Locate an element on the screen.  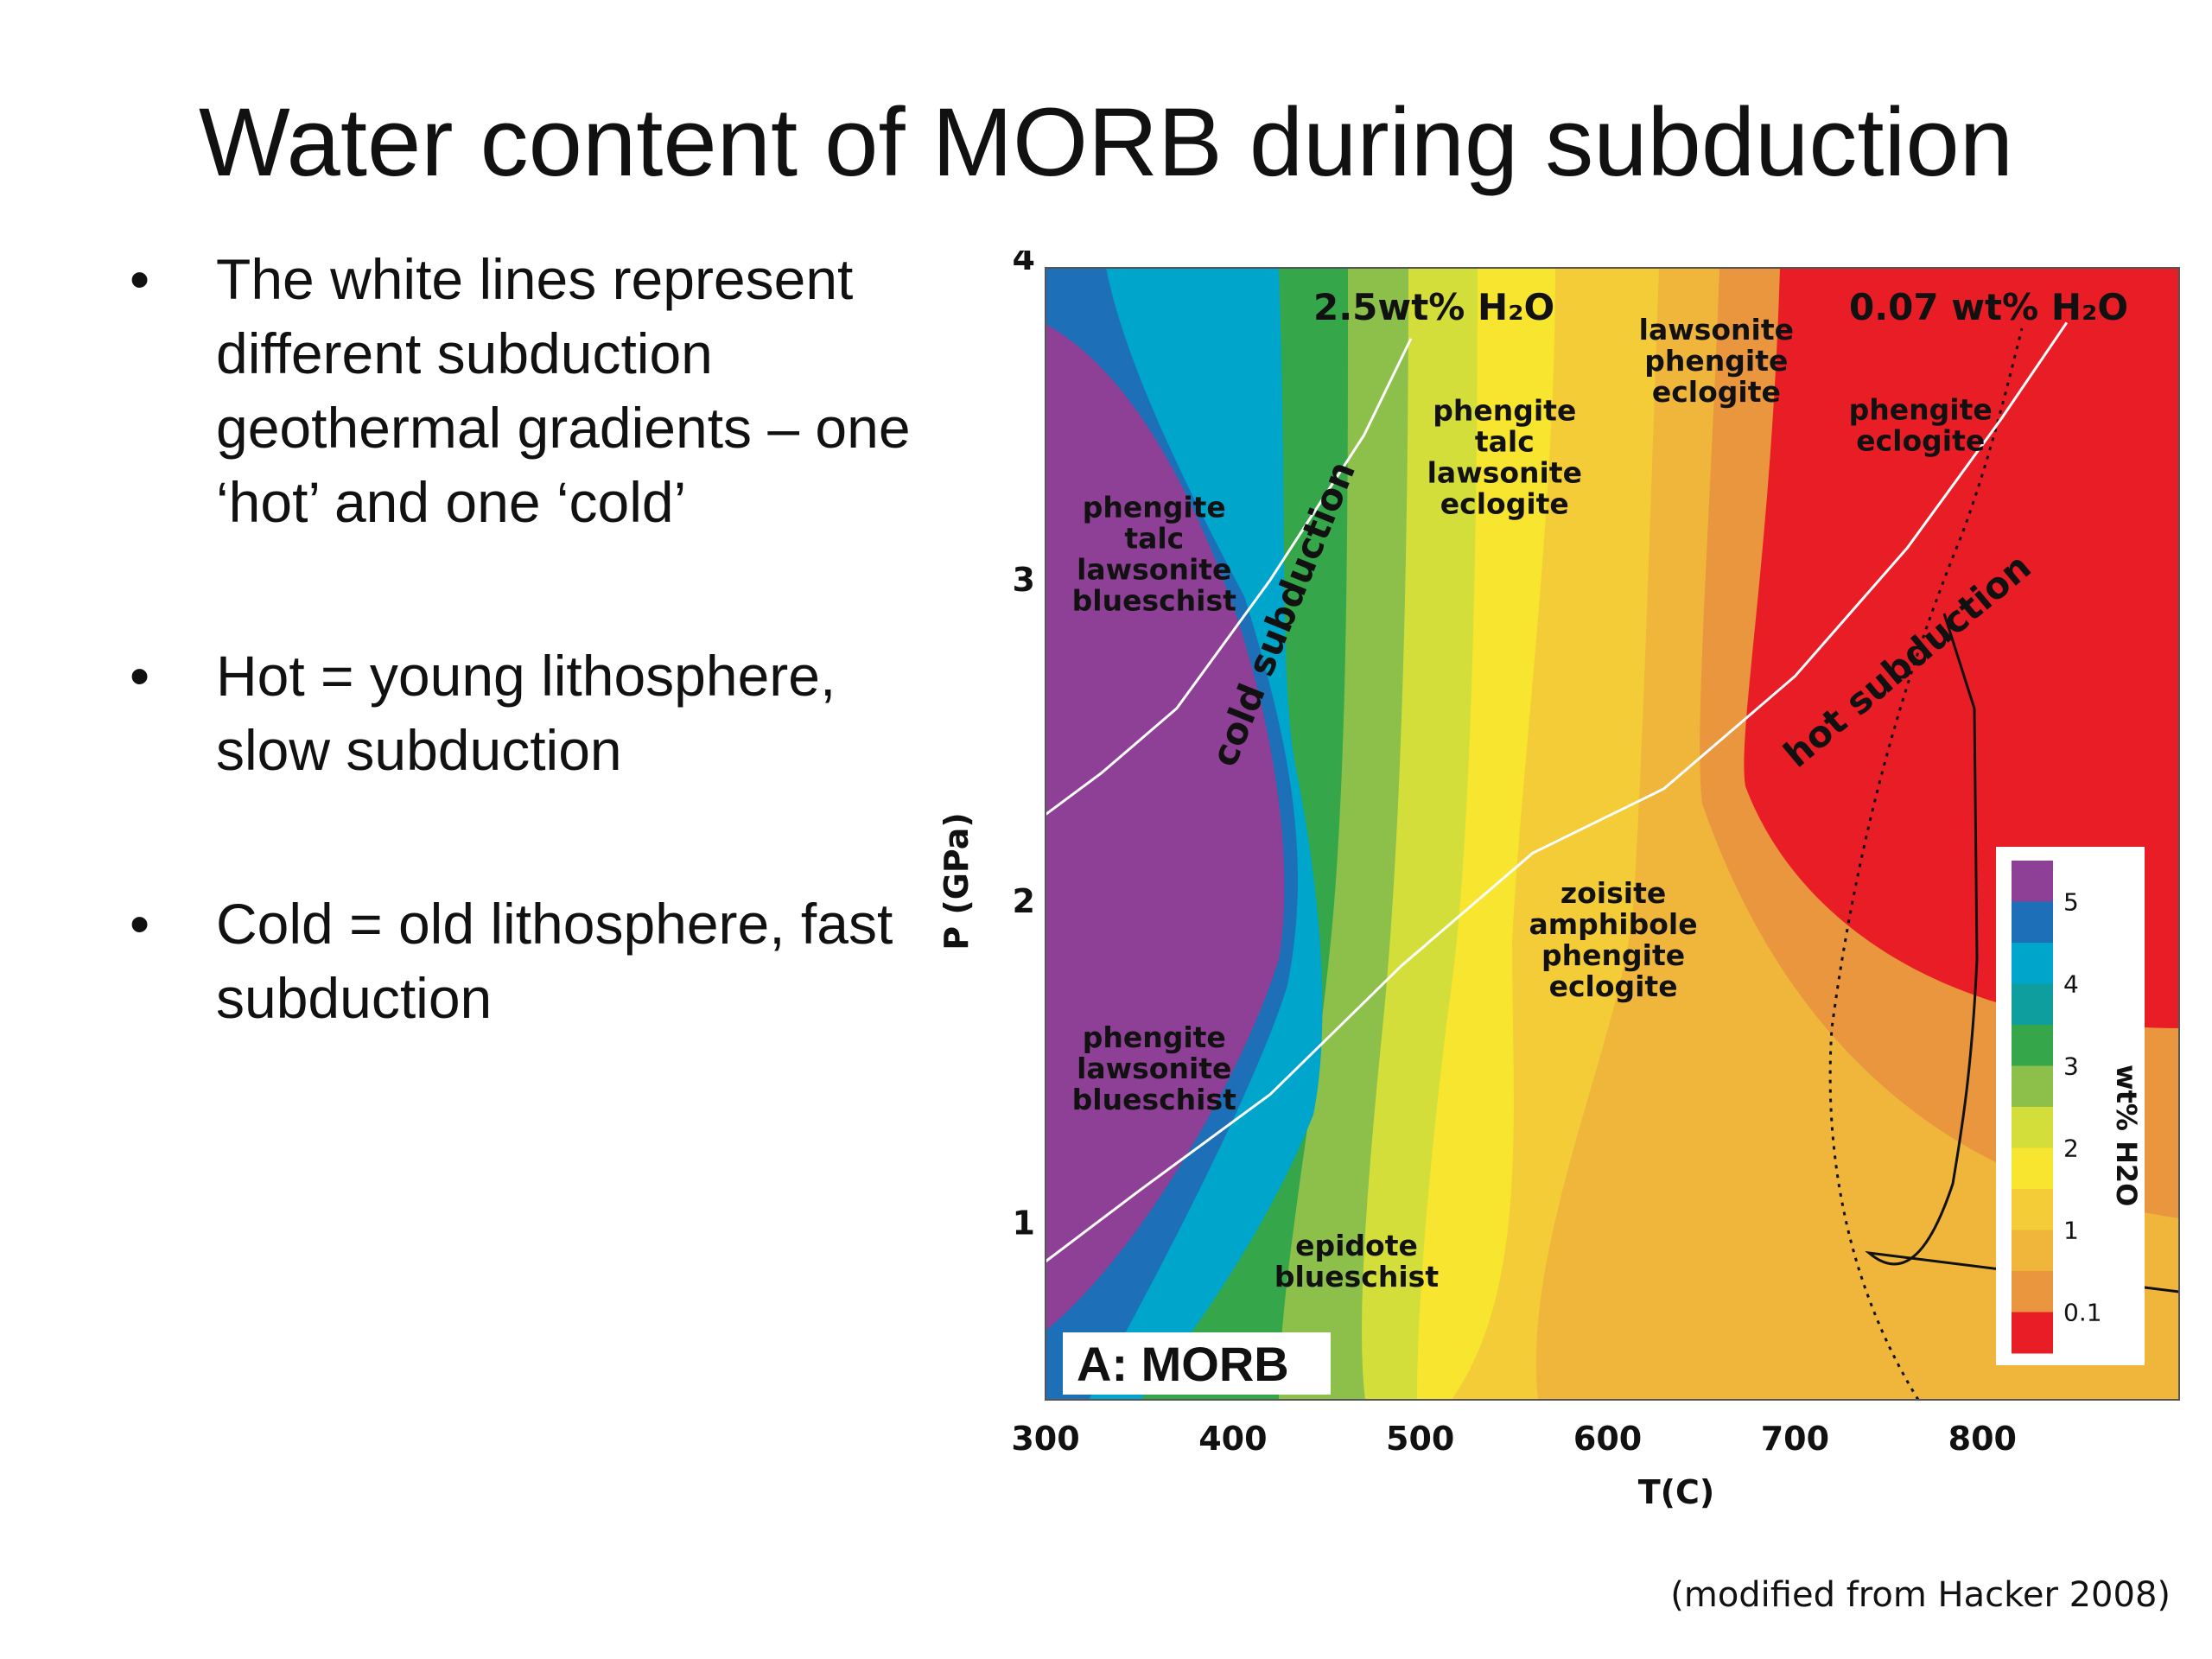
x-axis-label: T(C) is located at coordinates (1676, 1492).